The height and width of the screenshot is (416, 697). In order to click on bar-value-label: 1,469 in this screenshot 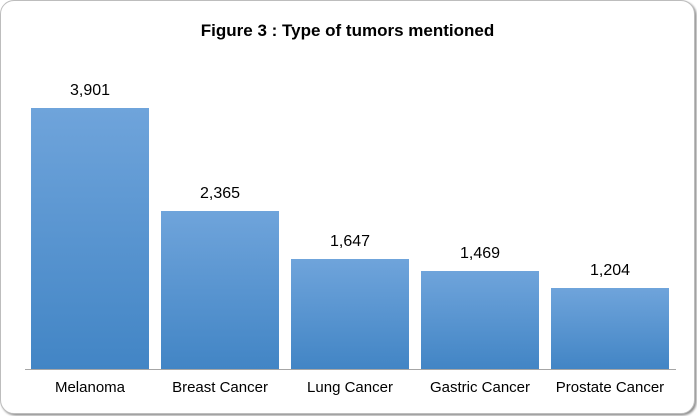, I will do `click(480, 253)`.